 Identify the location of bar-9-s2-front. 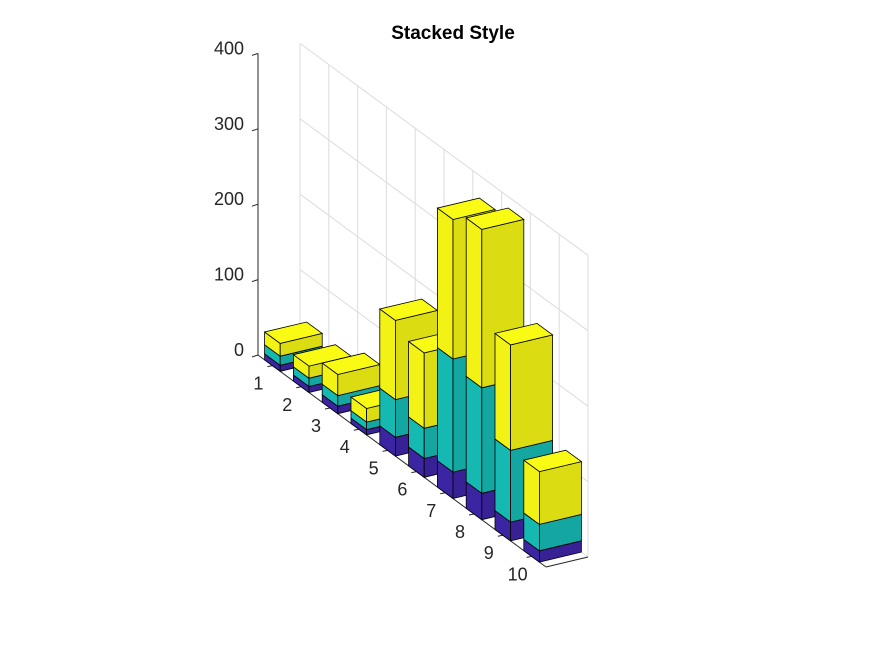
(503, 392).